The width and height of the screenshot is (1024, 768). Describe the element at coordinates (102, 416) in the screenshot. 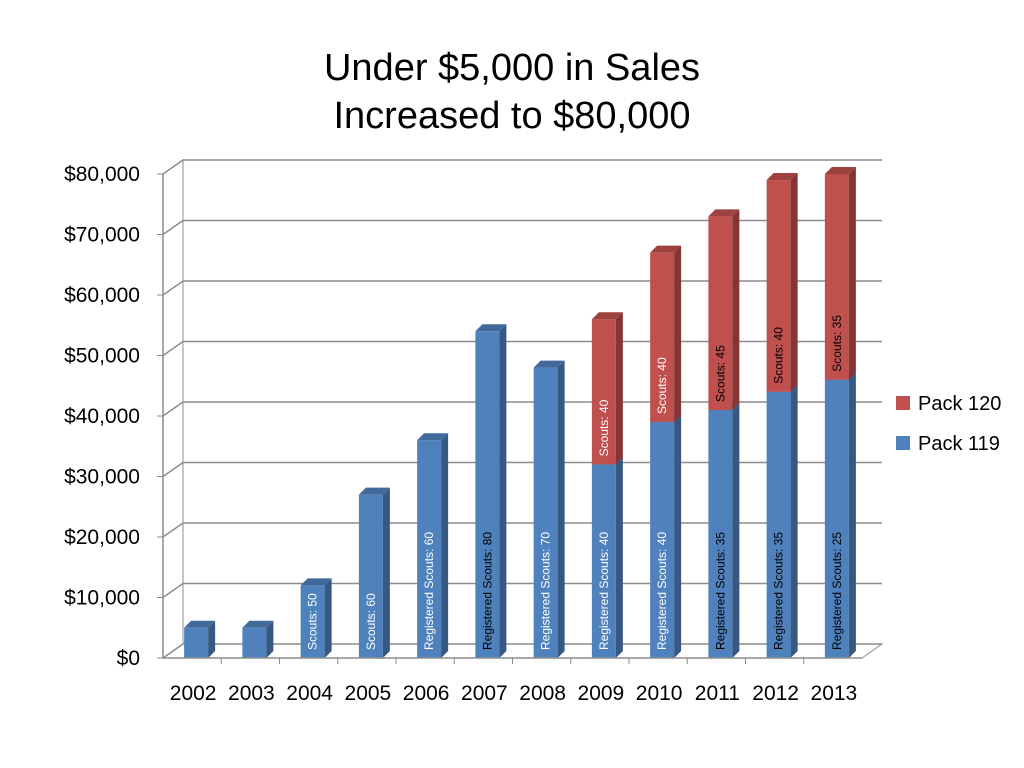

I see `y-tick-label: $40,000` at that location.